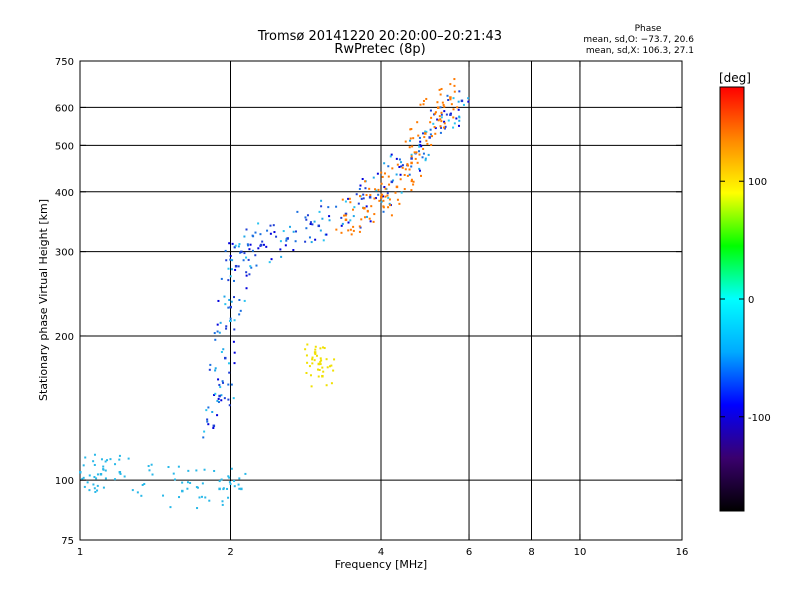 This screenshot has height=600, width=800. I want to click on x-tick-label: 10, so click(580, 552).